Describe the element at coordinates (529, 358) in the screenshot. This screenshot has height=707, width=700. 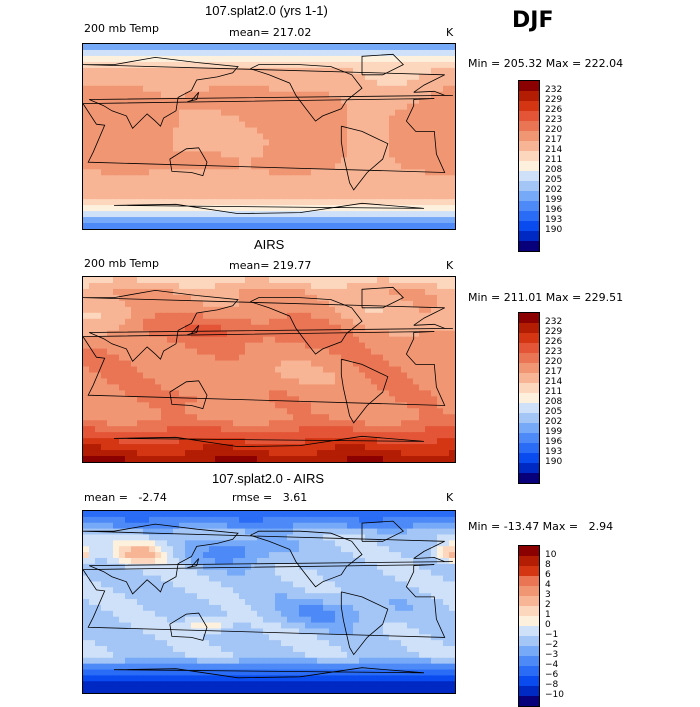
I see `colorbar-swatch` at that location.